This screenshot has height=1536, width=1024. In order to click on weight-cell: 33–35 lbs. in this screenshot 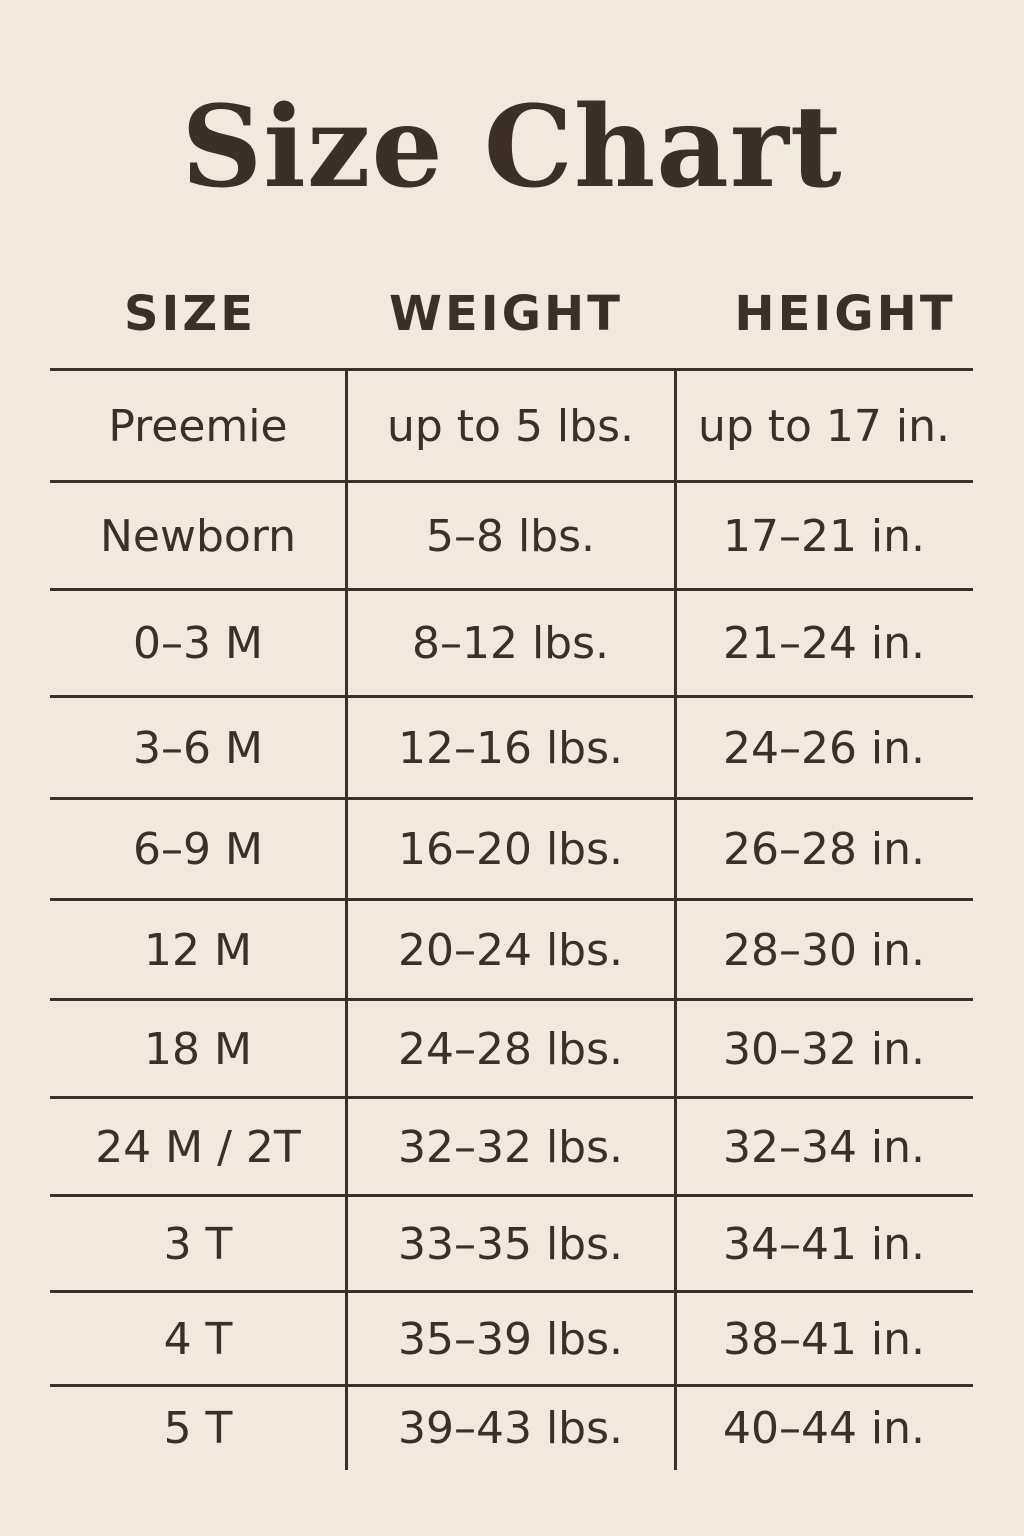, I will do `click(510, 1244)`.